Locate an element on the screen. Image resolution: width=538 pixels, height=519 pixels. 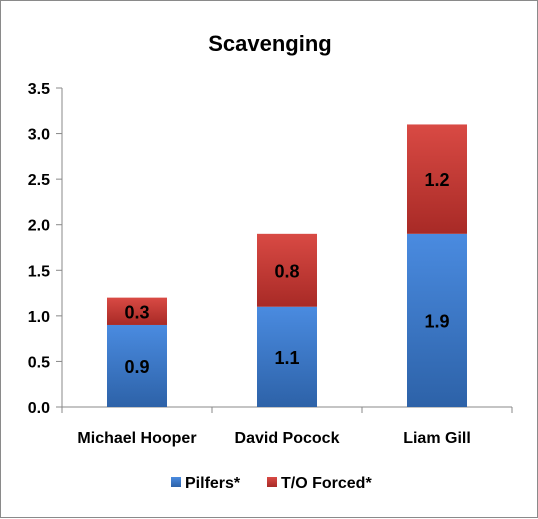
legend-label-1: T/O Forced* is located at coordinates (326, 483).